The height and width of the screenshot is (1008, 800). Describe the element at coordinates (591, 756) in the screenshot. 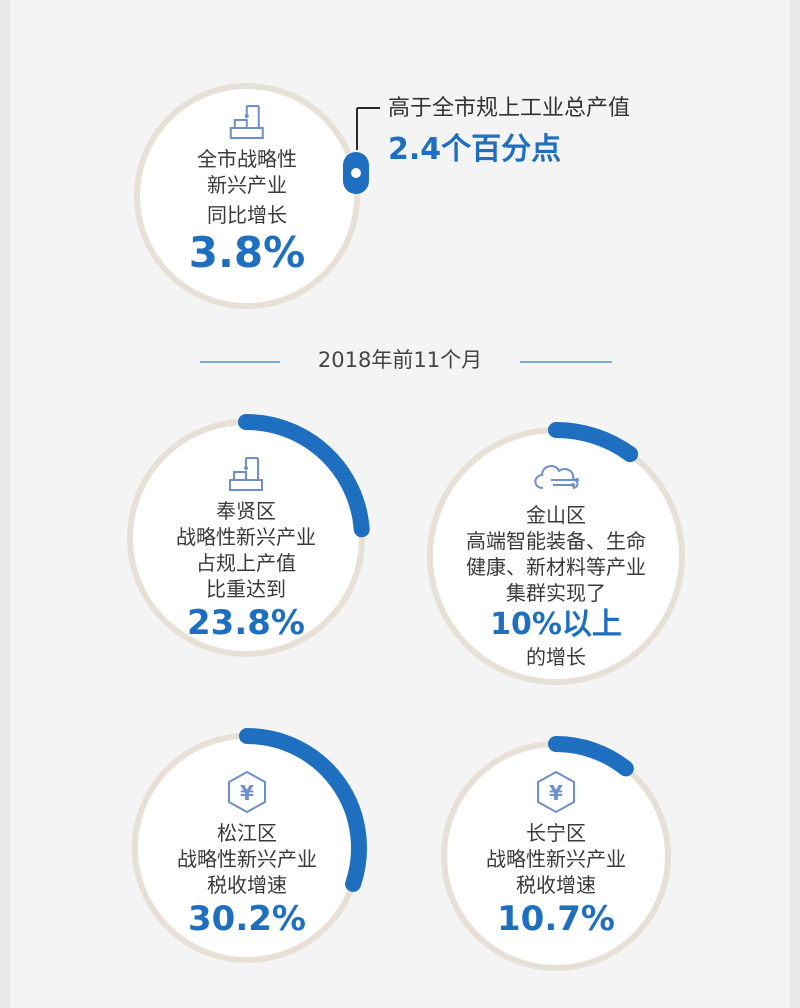

I see `stat-arc-changning` at that location.